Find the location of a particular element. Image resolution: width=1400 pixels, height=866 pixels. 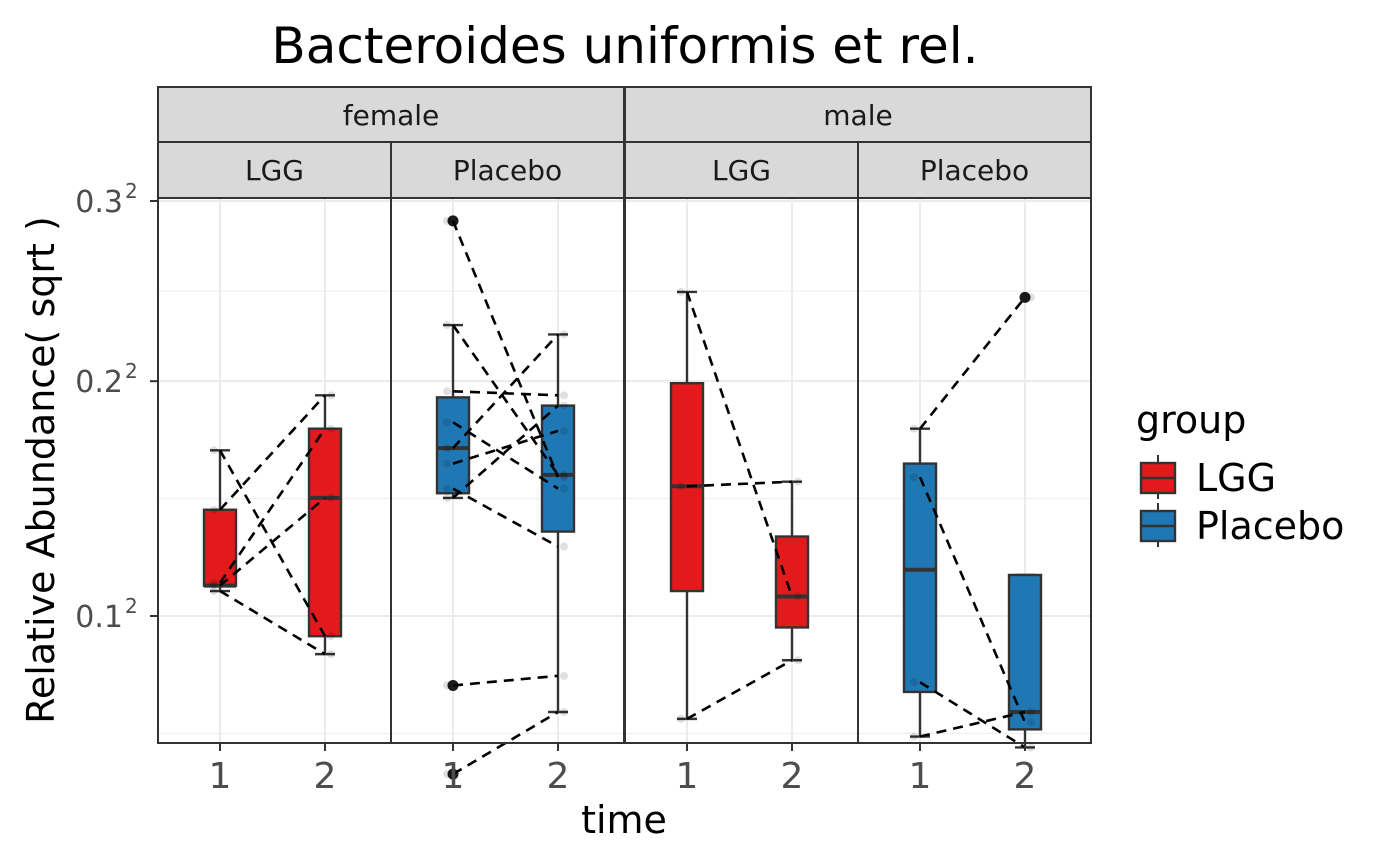

y-axis-title: Relative Abundance( sqrt ) is located at coordinates (41, 470).